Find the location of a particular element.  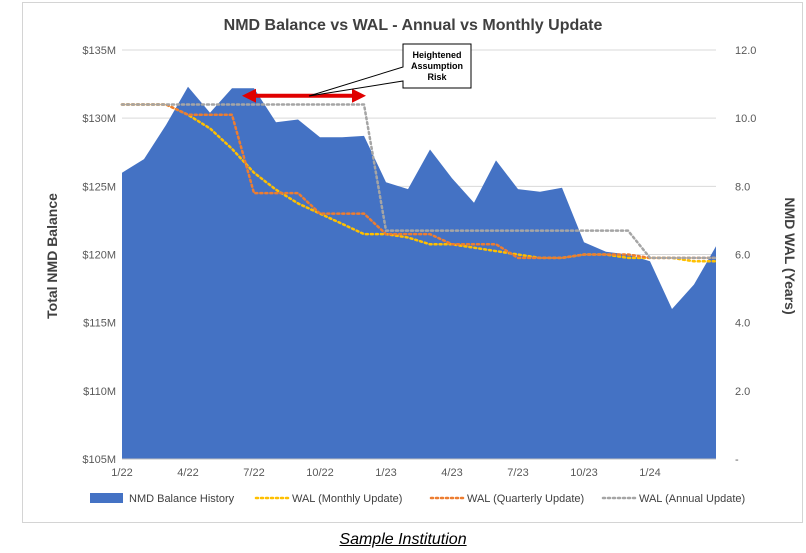

x-tick-label: 1/22 is located at coordinates (121, 473).